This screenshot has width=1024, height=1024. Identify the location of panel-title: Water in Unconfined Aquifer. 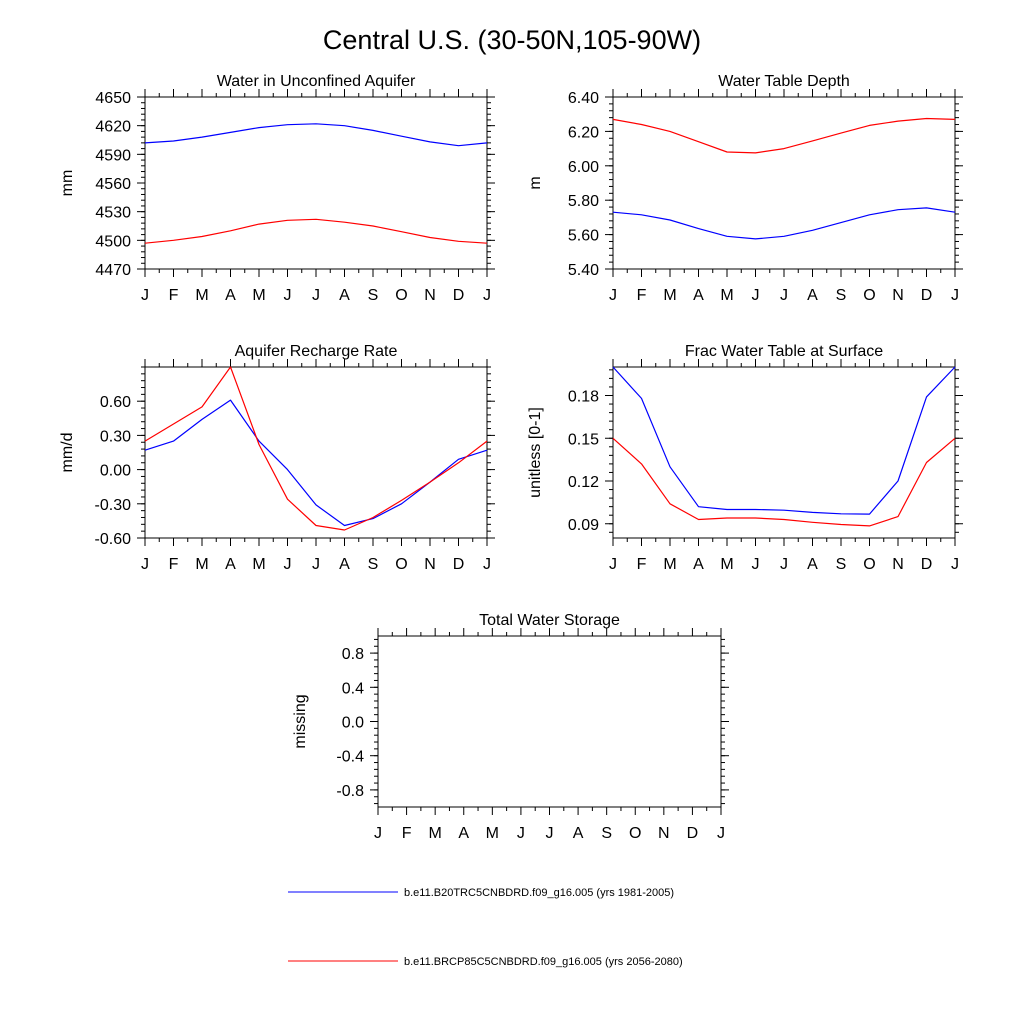
(316, 81).